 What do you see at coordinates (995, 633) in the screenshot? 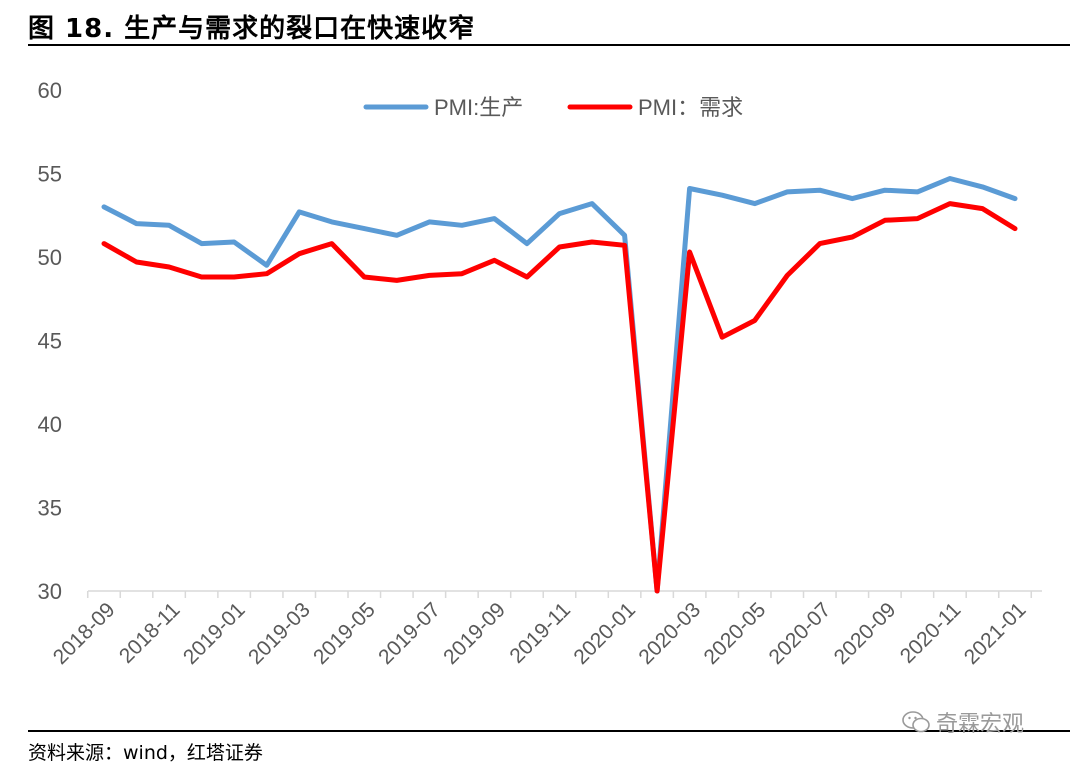
I see `x-tick-label: 2021-01` at bounding box center [995, 633].